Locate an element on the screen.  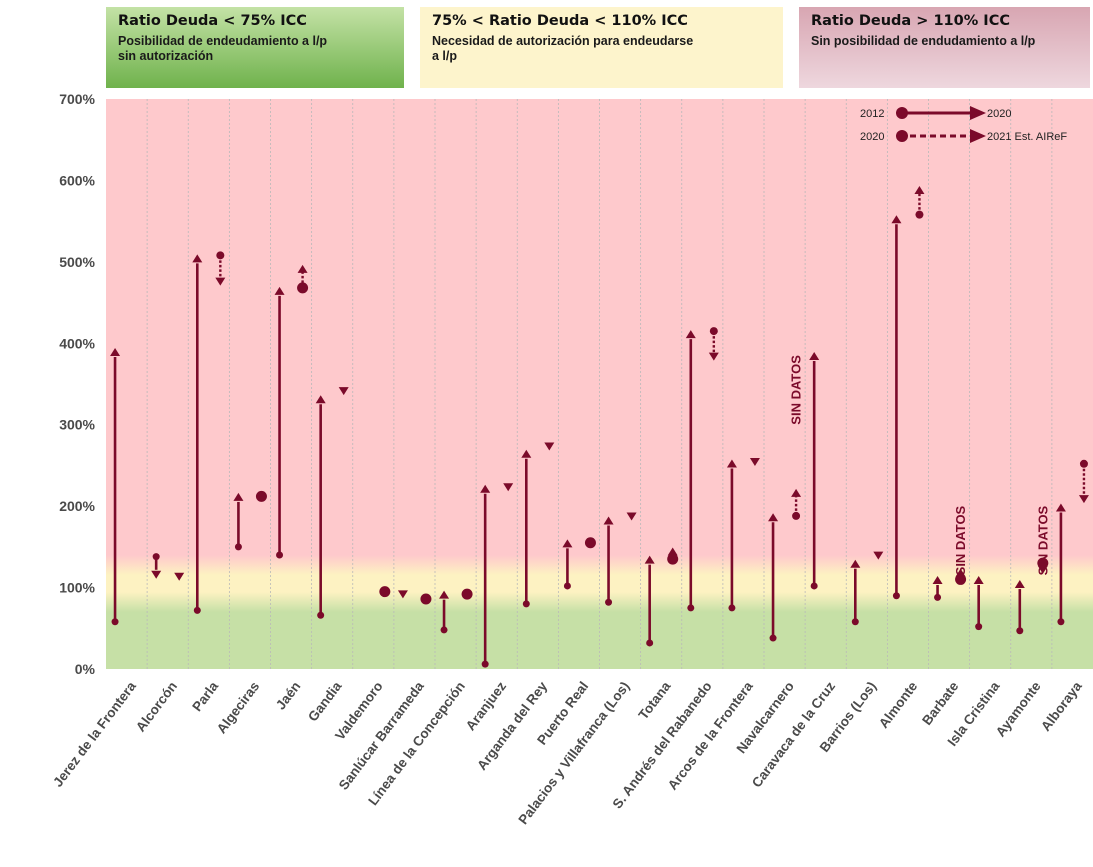
x-category-label: Parla is located at coordinates (205, 696).